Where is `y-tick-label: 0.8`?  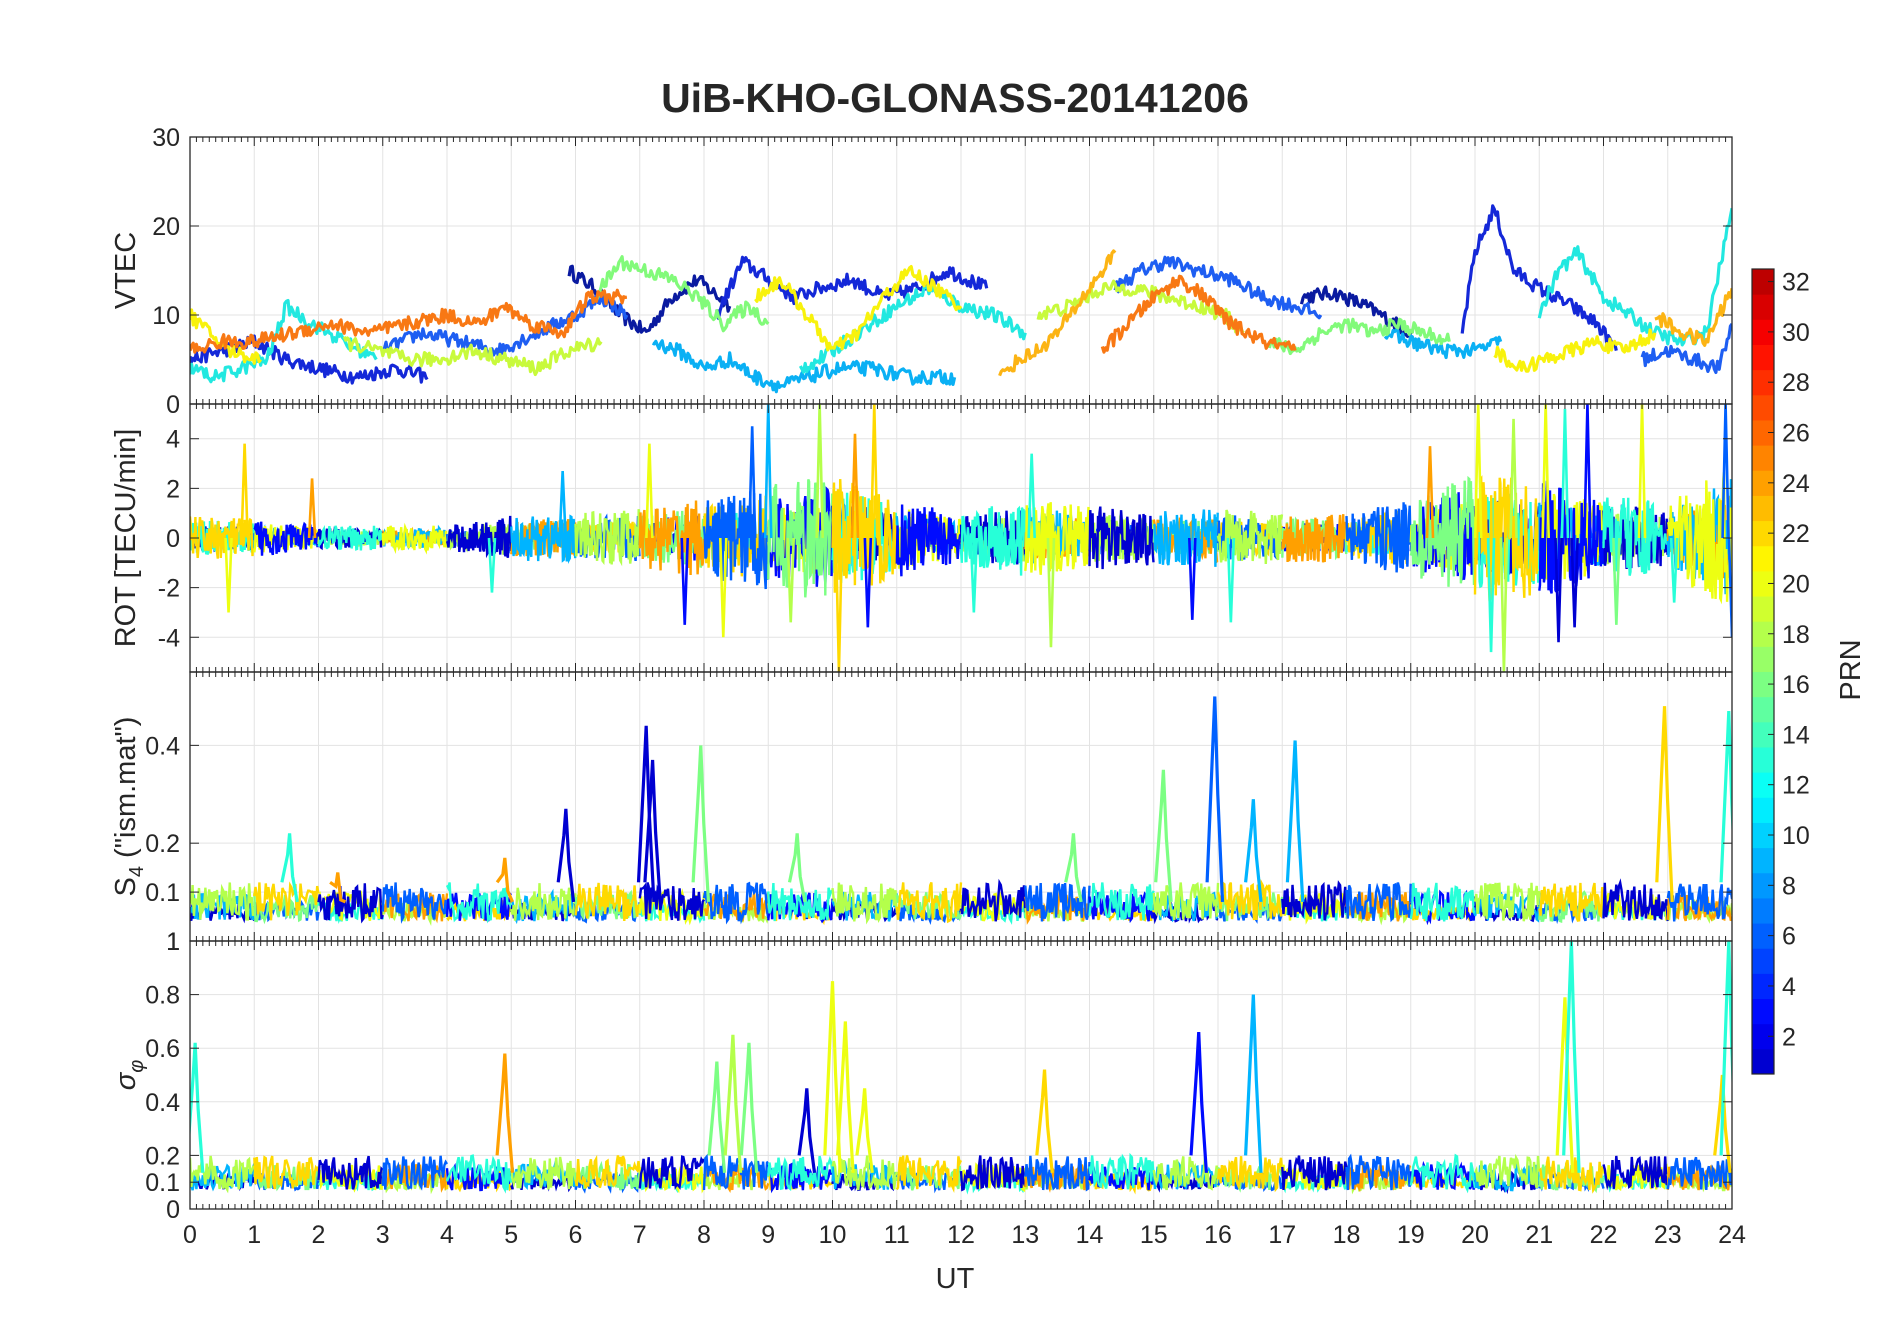 y-tick-label: 0.8 is located at coordinates (162, 996).